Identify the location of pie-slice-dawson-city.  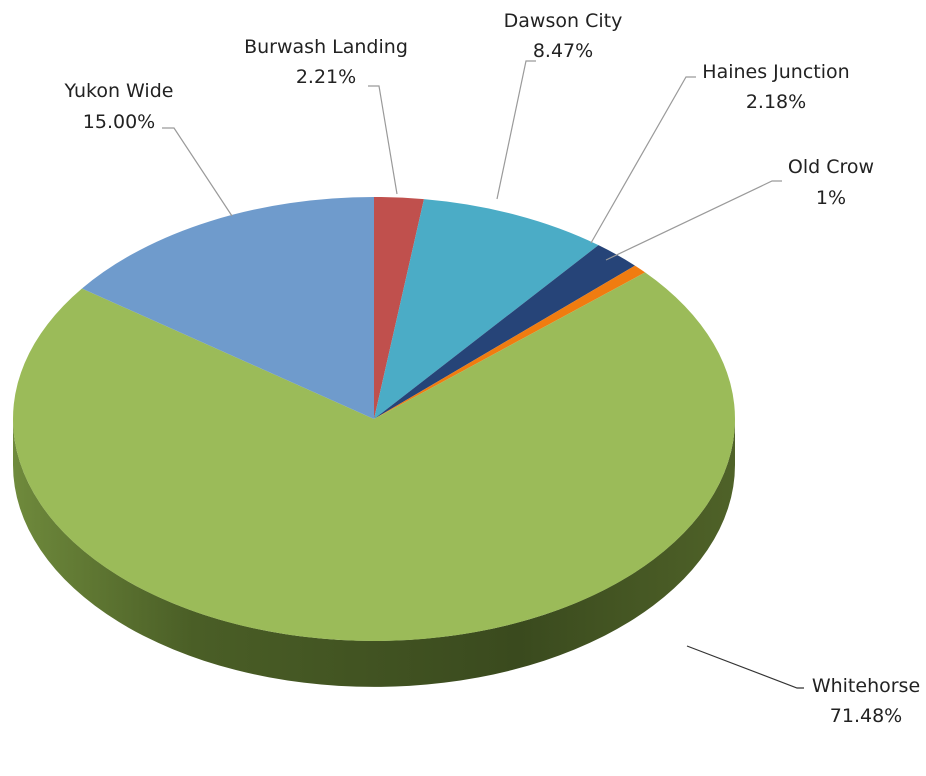
(486, 309).